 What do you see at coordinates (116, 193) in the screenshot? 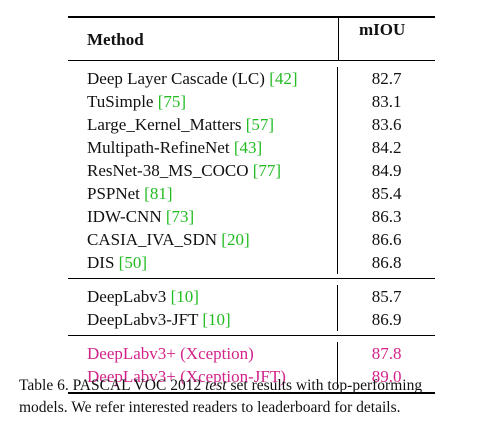
I see `method-name: PSPNet` at bounding box center [116, 193].